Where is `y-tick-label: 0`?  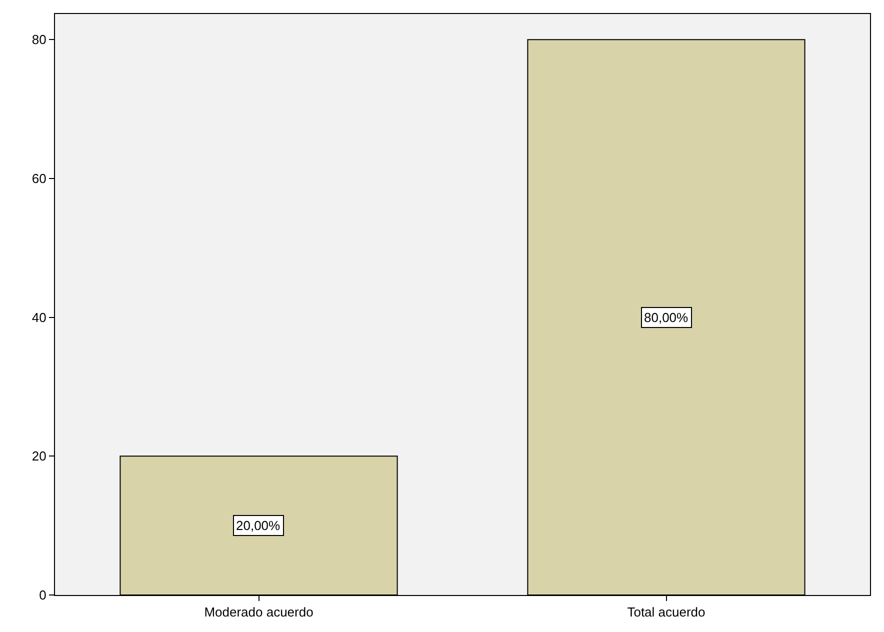
y-tick-label: 0 is located at coordinates (42, 595).